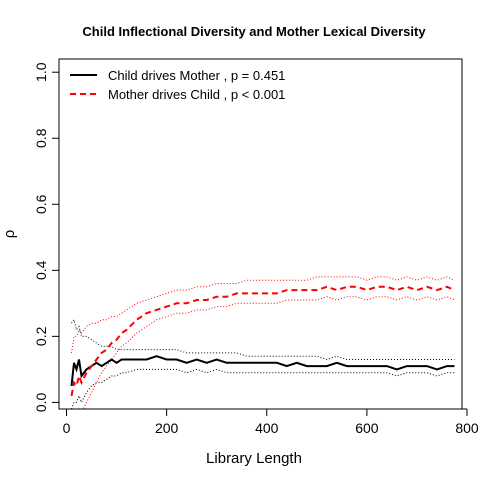 The image size is (480, 480). I want to click on legend-label-mother-drives-child: Mother drives Child , p < 0.001, so click(196, 94).